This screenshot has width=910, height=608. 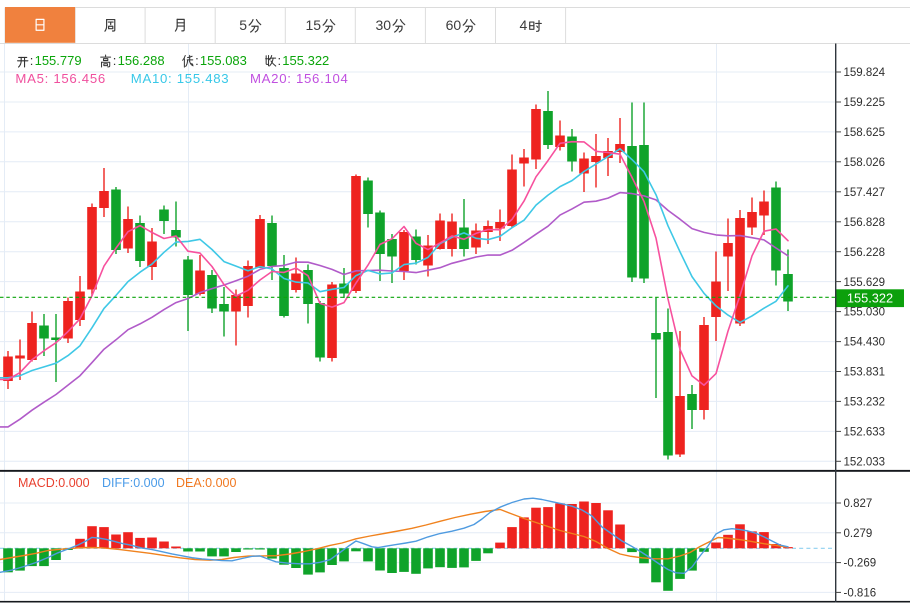 I want to click on svg-text: 153.831, so click(x=865, y=373).